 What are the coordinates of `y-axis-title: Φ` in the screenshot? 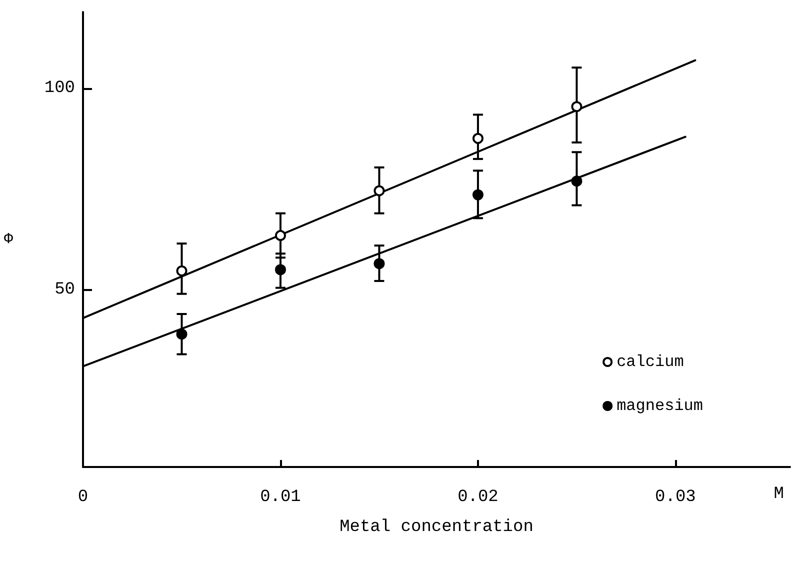 It's located at (8, 239).